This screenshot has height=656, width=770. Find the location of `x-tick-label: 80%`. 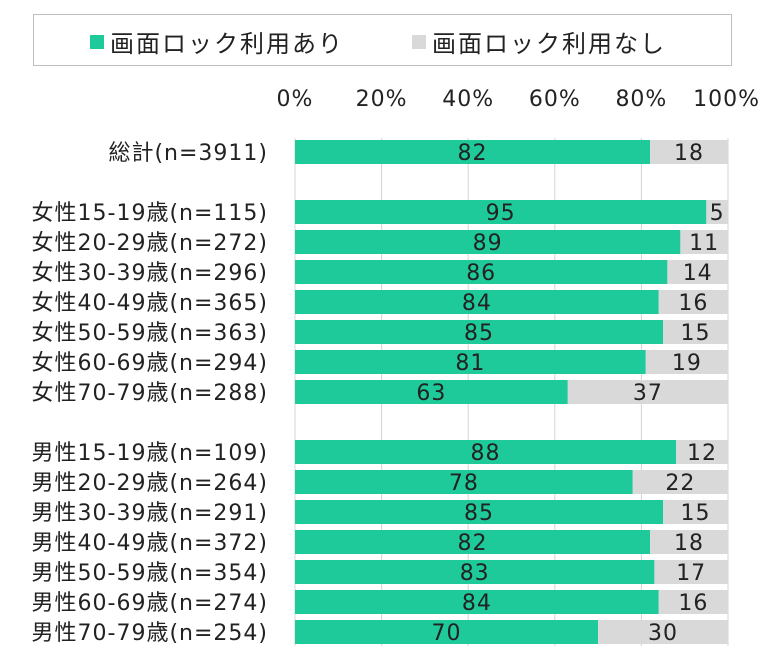

x-tick-label: 80% is located at coordinates (641, 99).